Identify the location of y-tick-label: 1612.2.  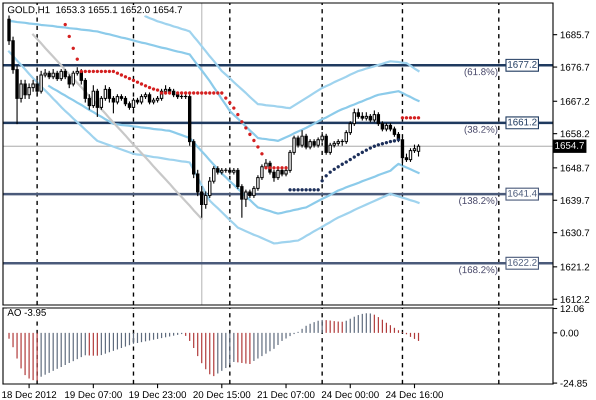
(575, 299).